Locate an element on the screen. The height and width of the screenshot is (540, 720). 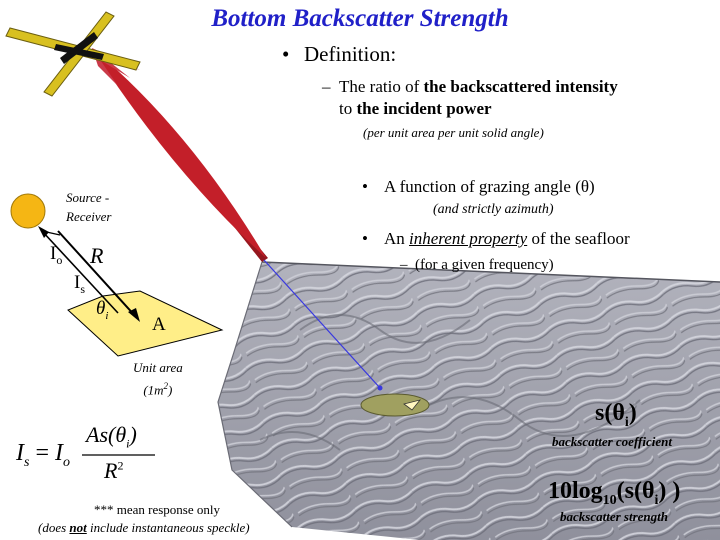
sonar-beam is located at coordinates (180, 155).